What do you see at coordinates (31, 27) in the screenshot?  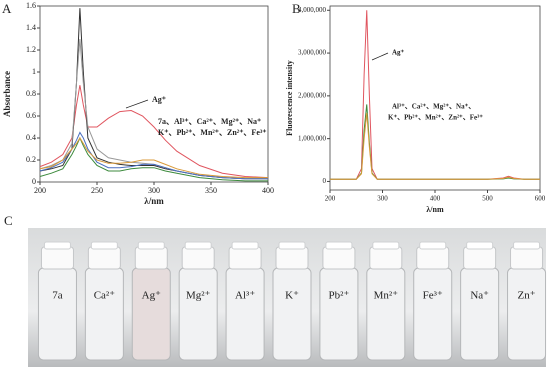 I see `y-tick-label: 1.4` at bounding box center [31, 27].